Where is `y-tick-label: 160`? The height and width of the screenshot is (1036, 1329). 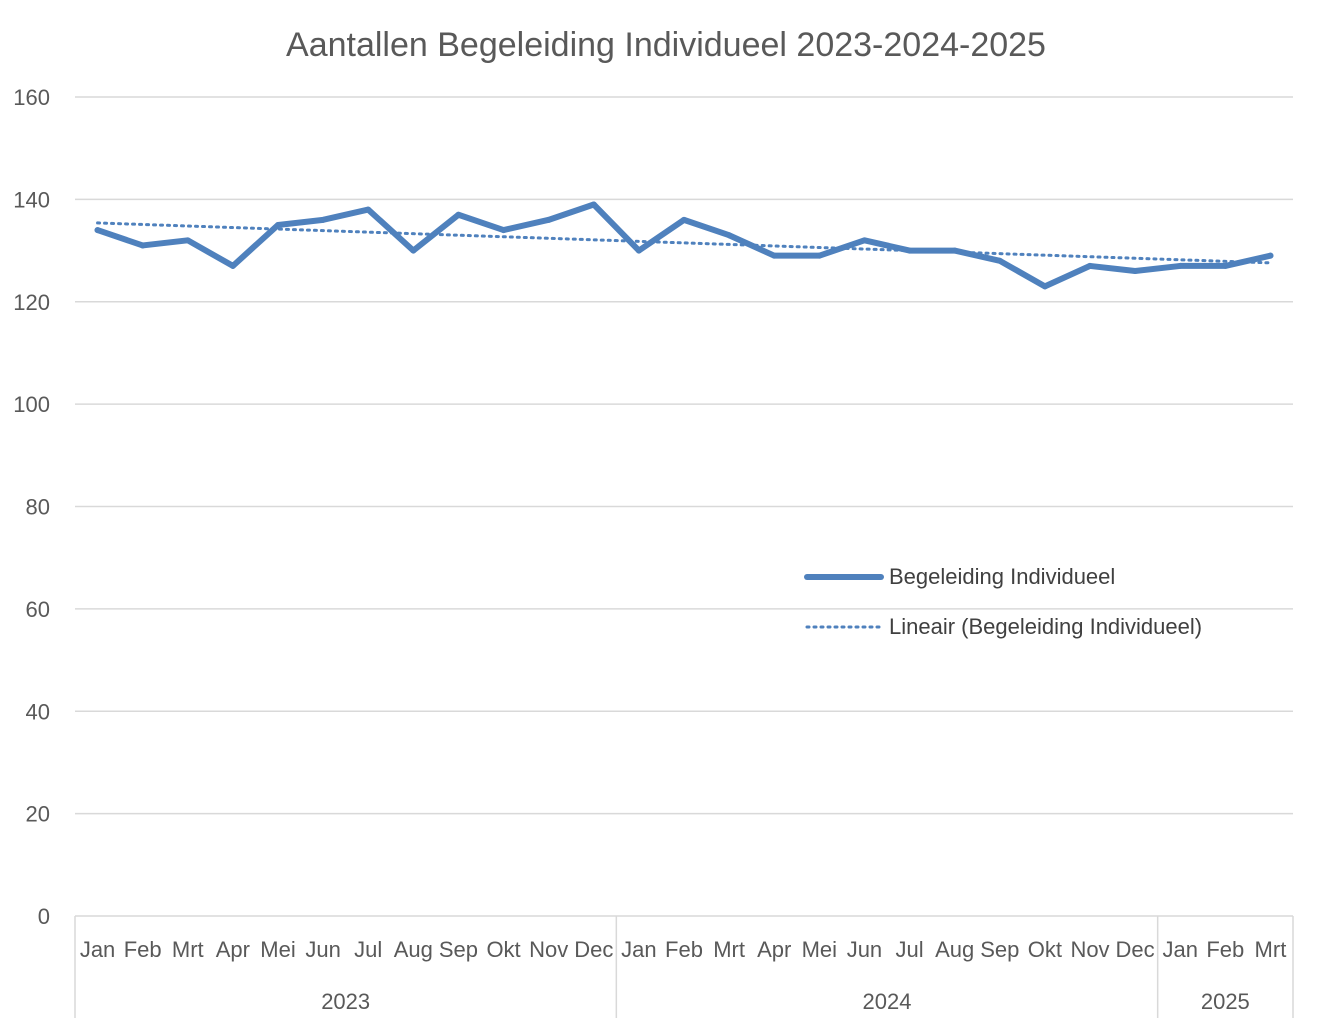 y-tick-label: 160 is located at coordinates (31, 97).